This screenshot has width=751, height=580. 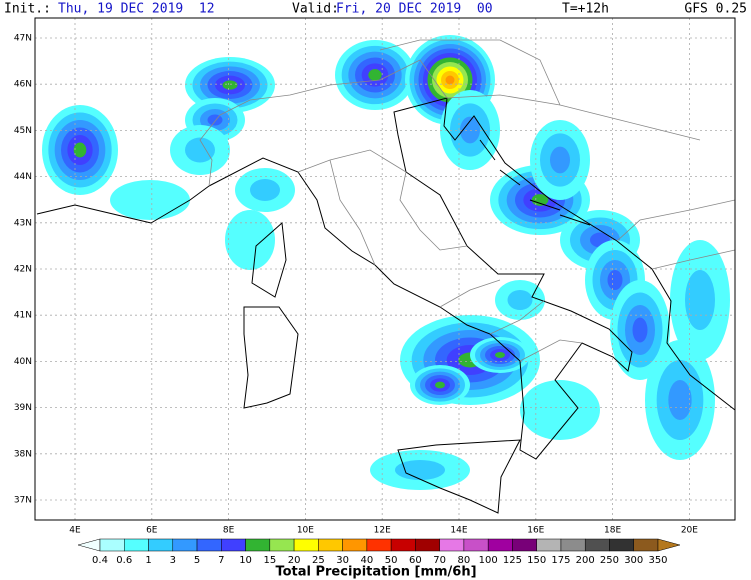 What do you see at coordinates (124, 560) in the screenshot?
I see `colorbar-label: 0.6` at bounding box center [124, 560].